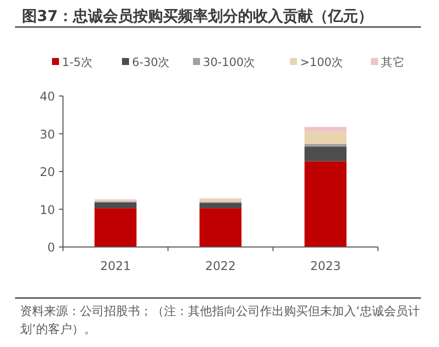 The image size is (439, 347). I want to click on x-tick-label: 2023, so click(325, 266).